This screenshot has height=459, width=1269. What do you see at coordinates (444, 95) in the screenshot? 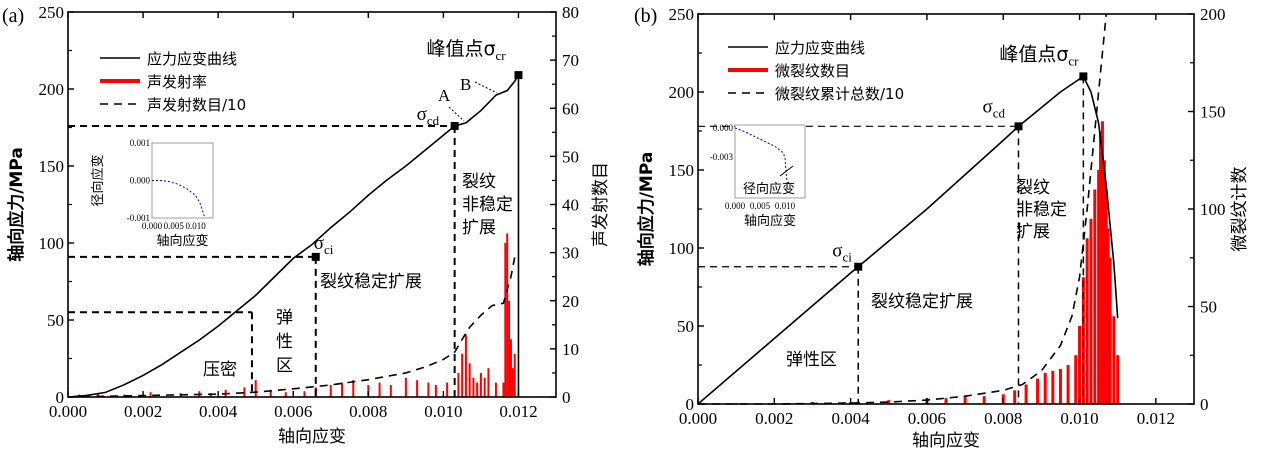
I see `annotation-A: A` at bounding box center [444, 95].